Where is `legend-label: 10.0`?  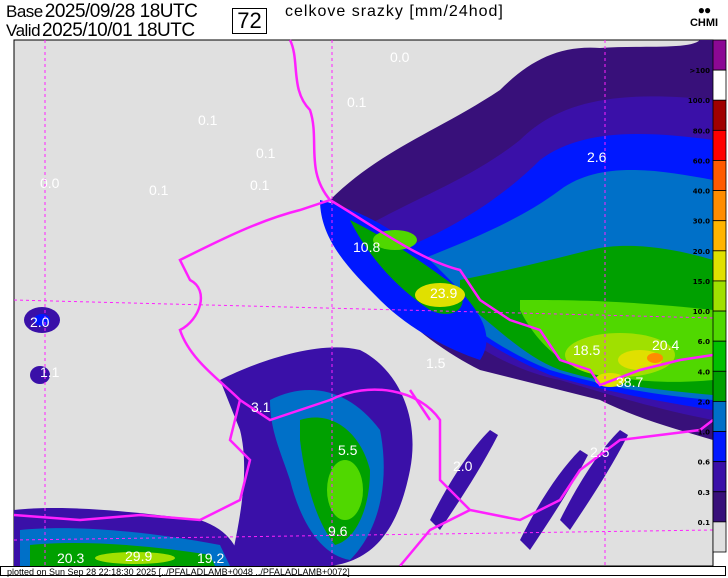 legend-label: 10.0 is located at coordinates (701, 312).